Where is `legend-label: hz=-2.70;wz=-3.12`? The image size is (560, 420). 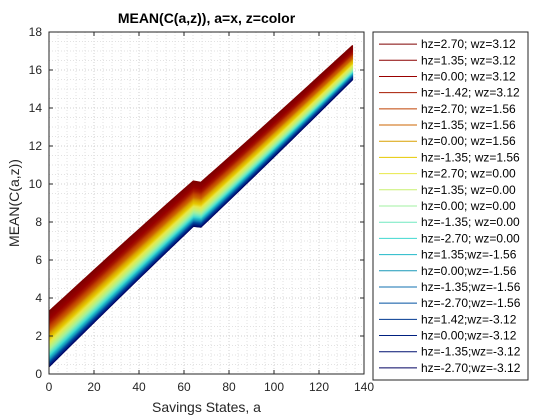
legend-label: hz=-2.70;wz=-3.12 is located at coordinates (471, 368).